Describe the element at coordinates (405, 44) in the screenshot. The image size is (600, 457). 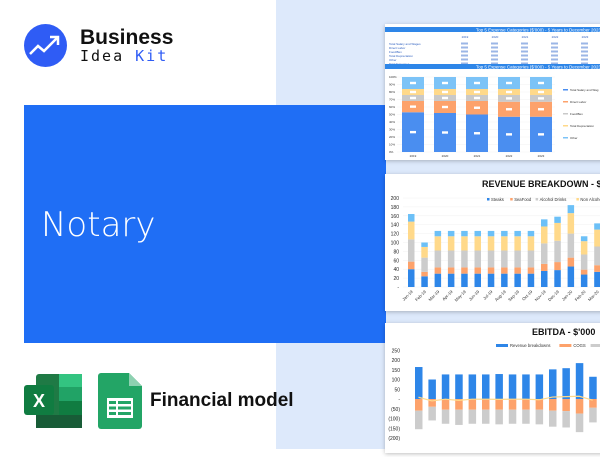
I see `table-row-label: Total Salary and Wages` at that location.